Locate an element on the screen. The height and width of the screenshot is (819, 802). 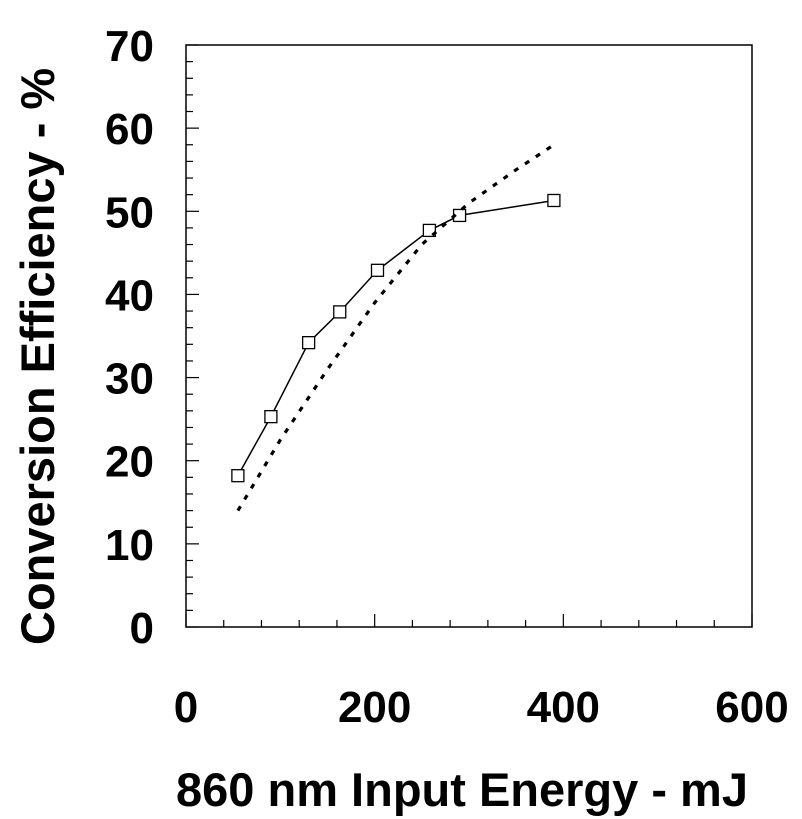
x-axis-title: 860 nm Input Energy - mJ is located at coordinates (462, 789).